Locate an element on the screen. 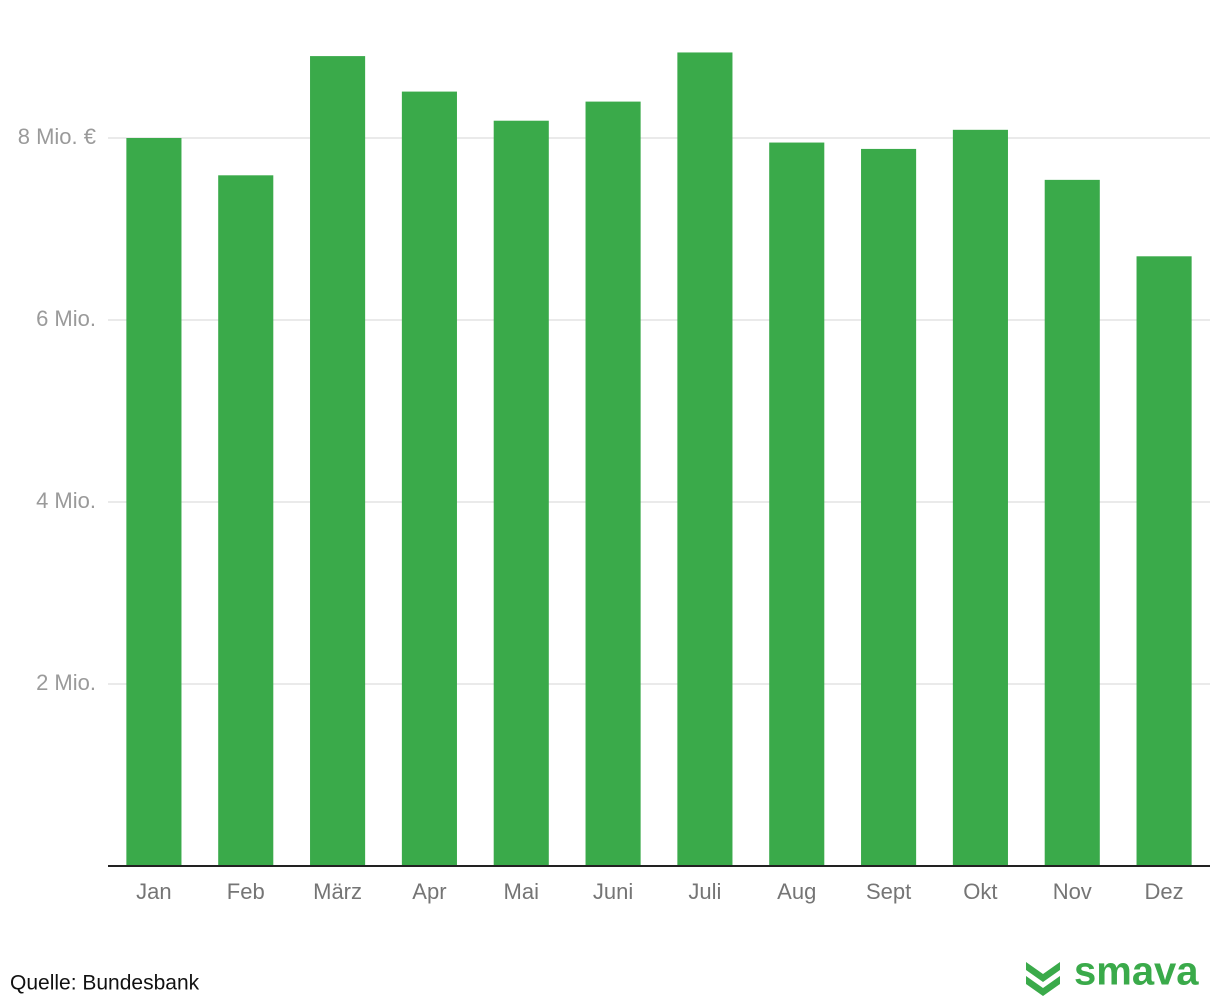  y-tick-label: 2 Mio. is located at coordinates (66, 682).